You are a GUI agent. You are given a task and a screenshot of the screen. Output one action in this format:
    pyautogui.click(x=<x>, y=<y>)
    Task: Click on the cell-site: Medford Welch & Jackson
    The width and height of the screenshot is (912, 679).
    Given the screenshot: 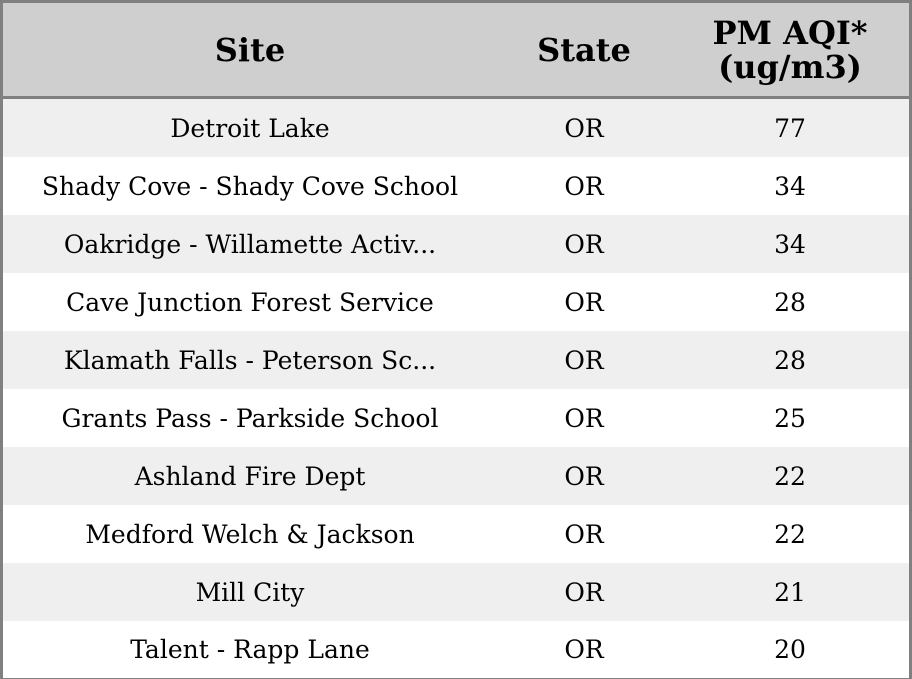 What is the action you would take?
    pyautogui.click(x=250, y=534)
    